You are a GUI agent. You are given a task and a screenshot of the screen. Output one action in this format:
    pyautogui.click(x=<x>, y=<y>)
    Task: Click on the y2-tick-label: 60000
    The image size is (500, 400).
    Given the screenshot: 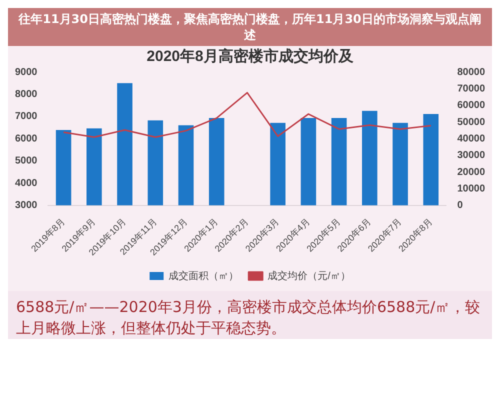 What is the action you would take?
    pyautogui.click(x=471, y=106)
    